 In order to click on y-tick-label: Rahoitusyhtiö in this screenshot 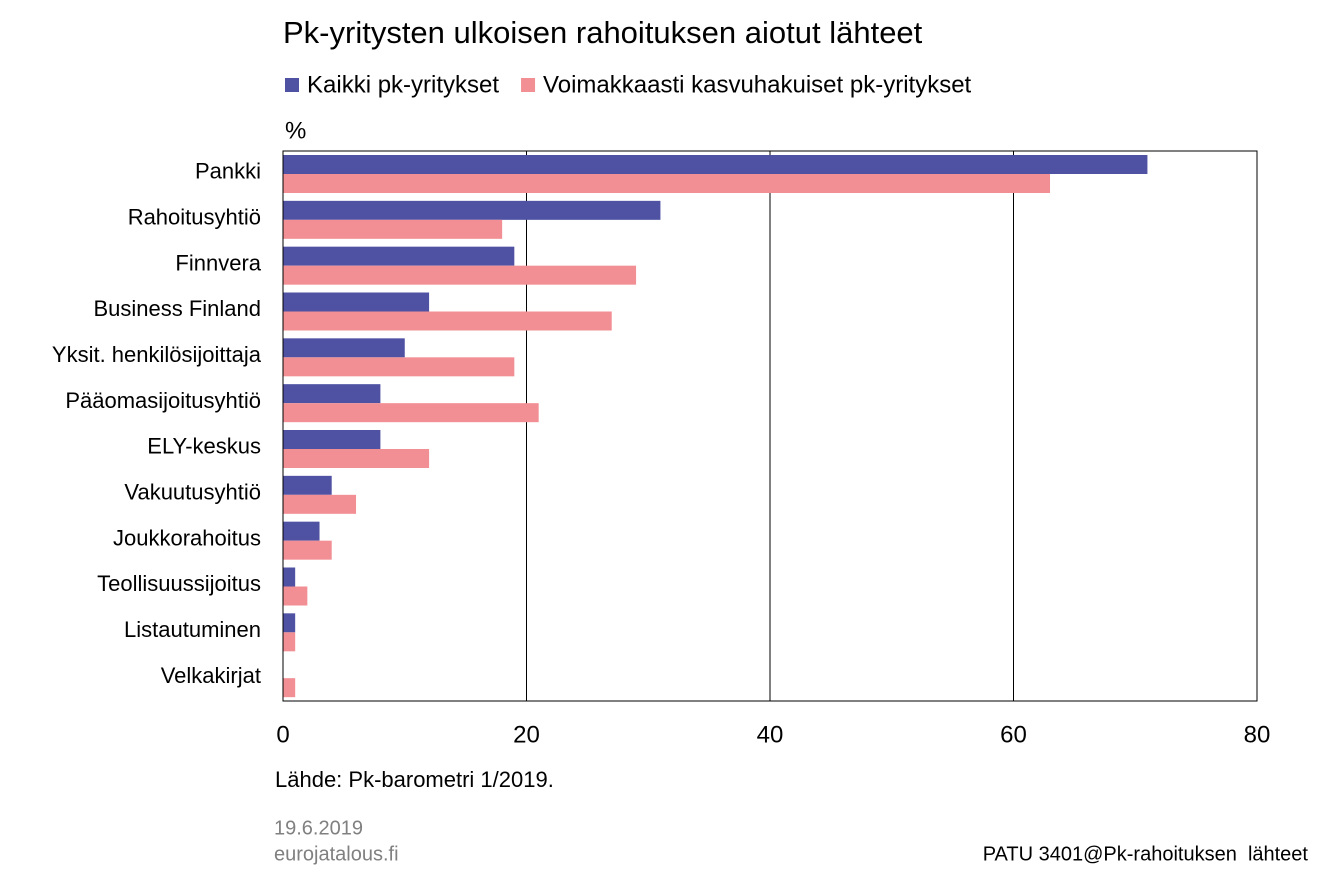, I will do `click(194, 217)`.